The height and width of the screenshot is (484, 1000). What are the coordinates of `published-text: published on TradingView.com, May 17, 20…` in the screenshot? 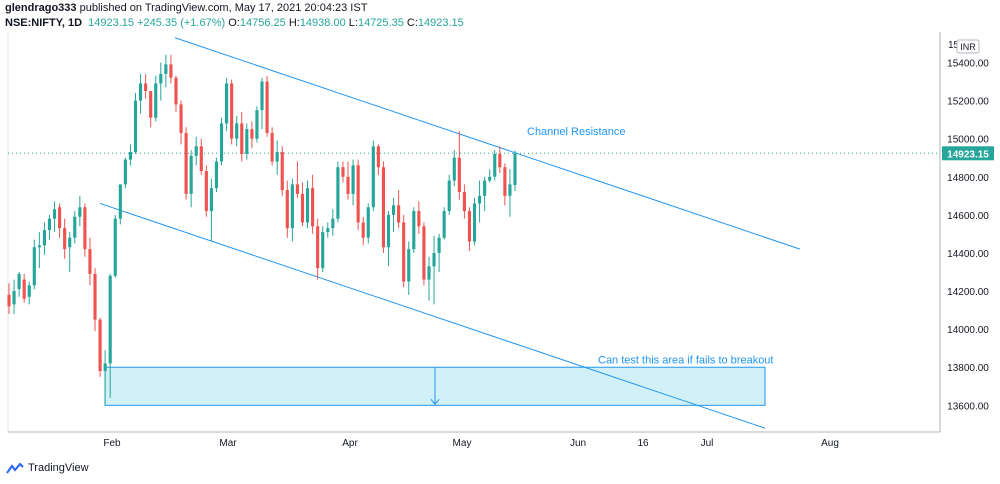 It's located at (223, 8).